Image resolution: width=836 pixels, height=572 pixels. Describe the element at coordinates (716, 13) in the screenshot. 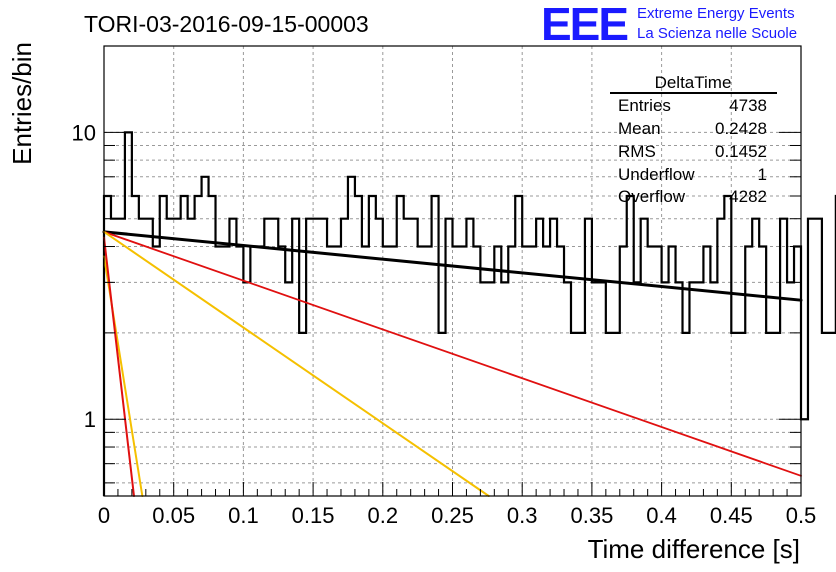

I see `eee-logo-line1: Extreme Energy Events` at that location.